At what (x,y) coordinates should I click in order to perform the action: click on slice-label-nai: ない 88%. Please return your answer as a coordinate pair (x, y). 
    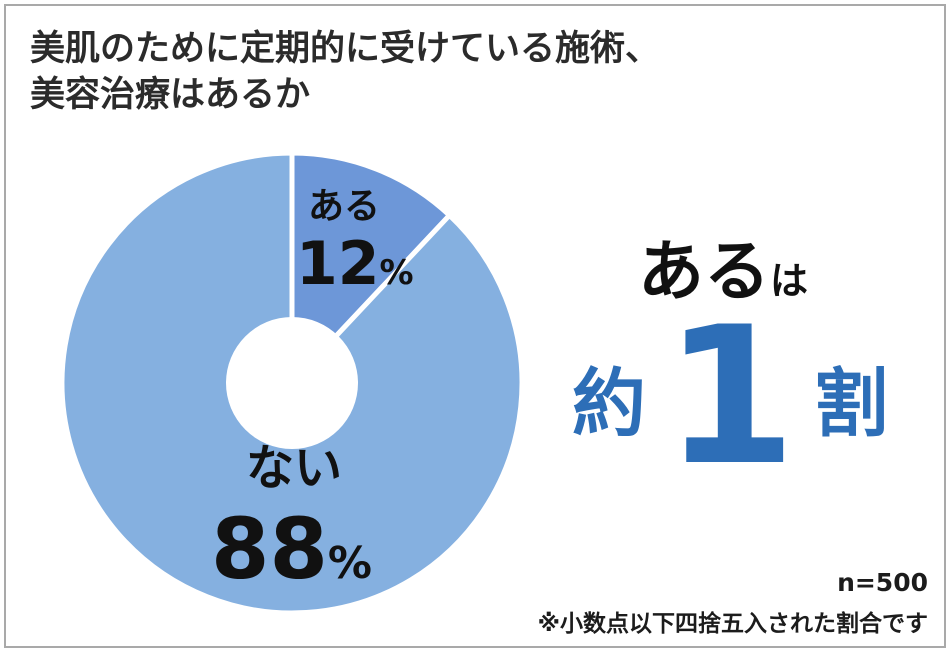
    Looking at the image, I should click on (291, 519).